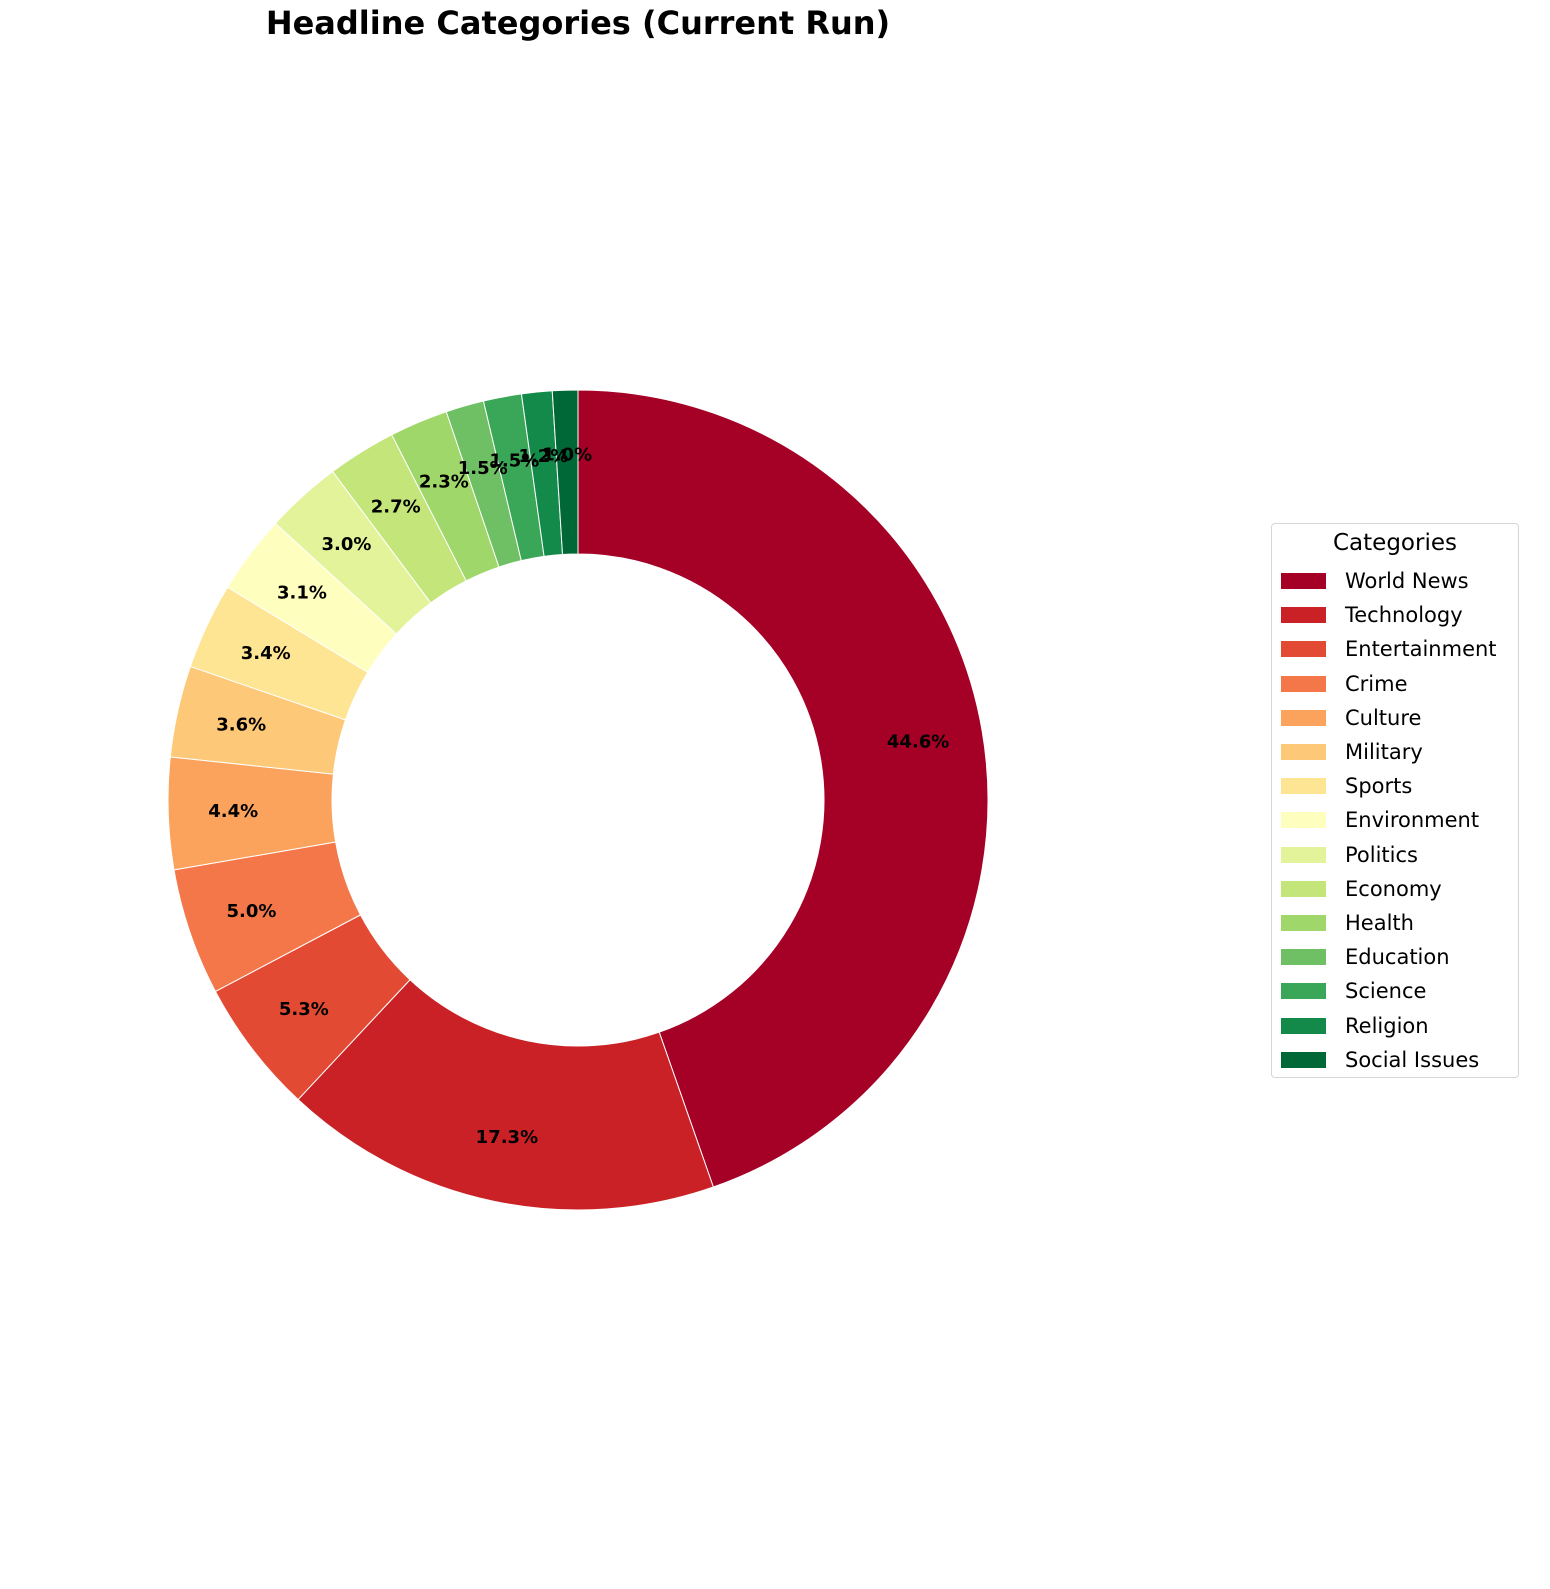  I want to click on legend-label: Religion, so click(1387, 1025).